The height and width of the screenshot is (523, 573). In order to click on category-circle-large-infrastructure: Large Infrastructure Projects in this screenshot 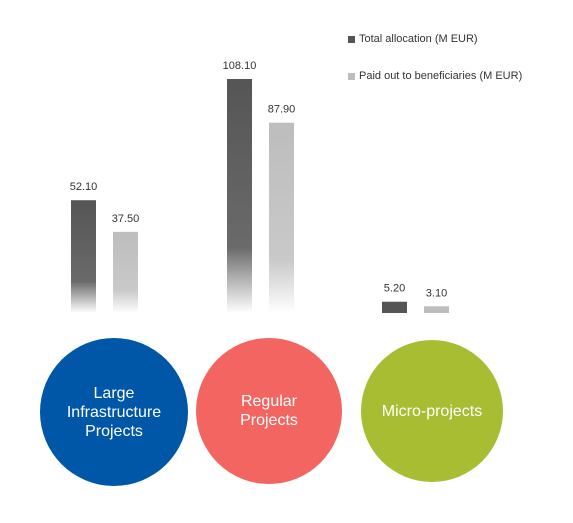, I will do `click(114, 412)`.